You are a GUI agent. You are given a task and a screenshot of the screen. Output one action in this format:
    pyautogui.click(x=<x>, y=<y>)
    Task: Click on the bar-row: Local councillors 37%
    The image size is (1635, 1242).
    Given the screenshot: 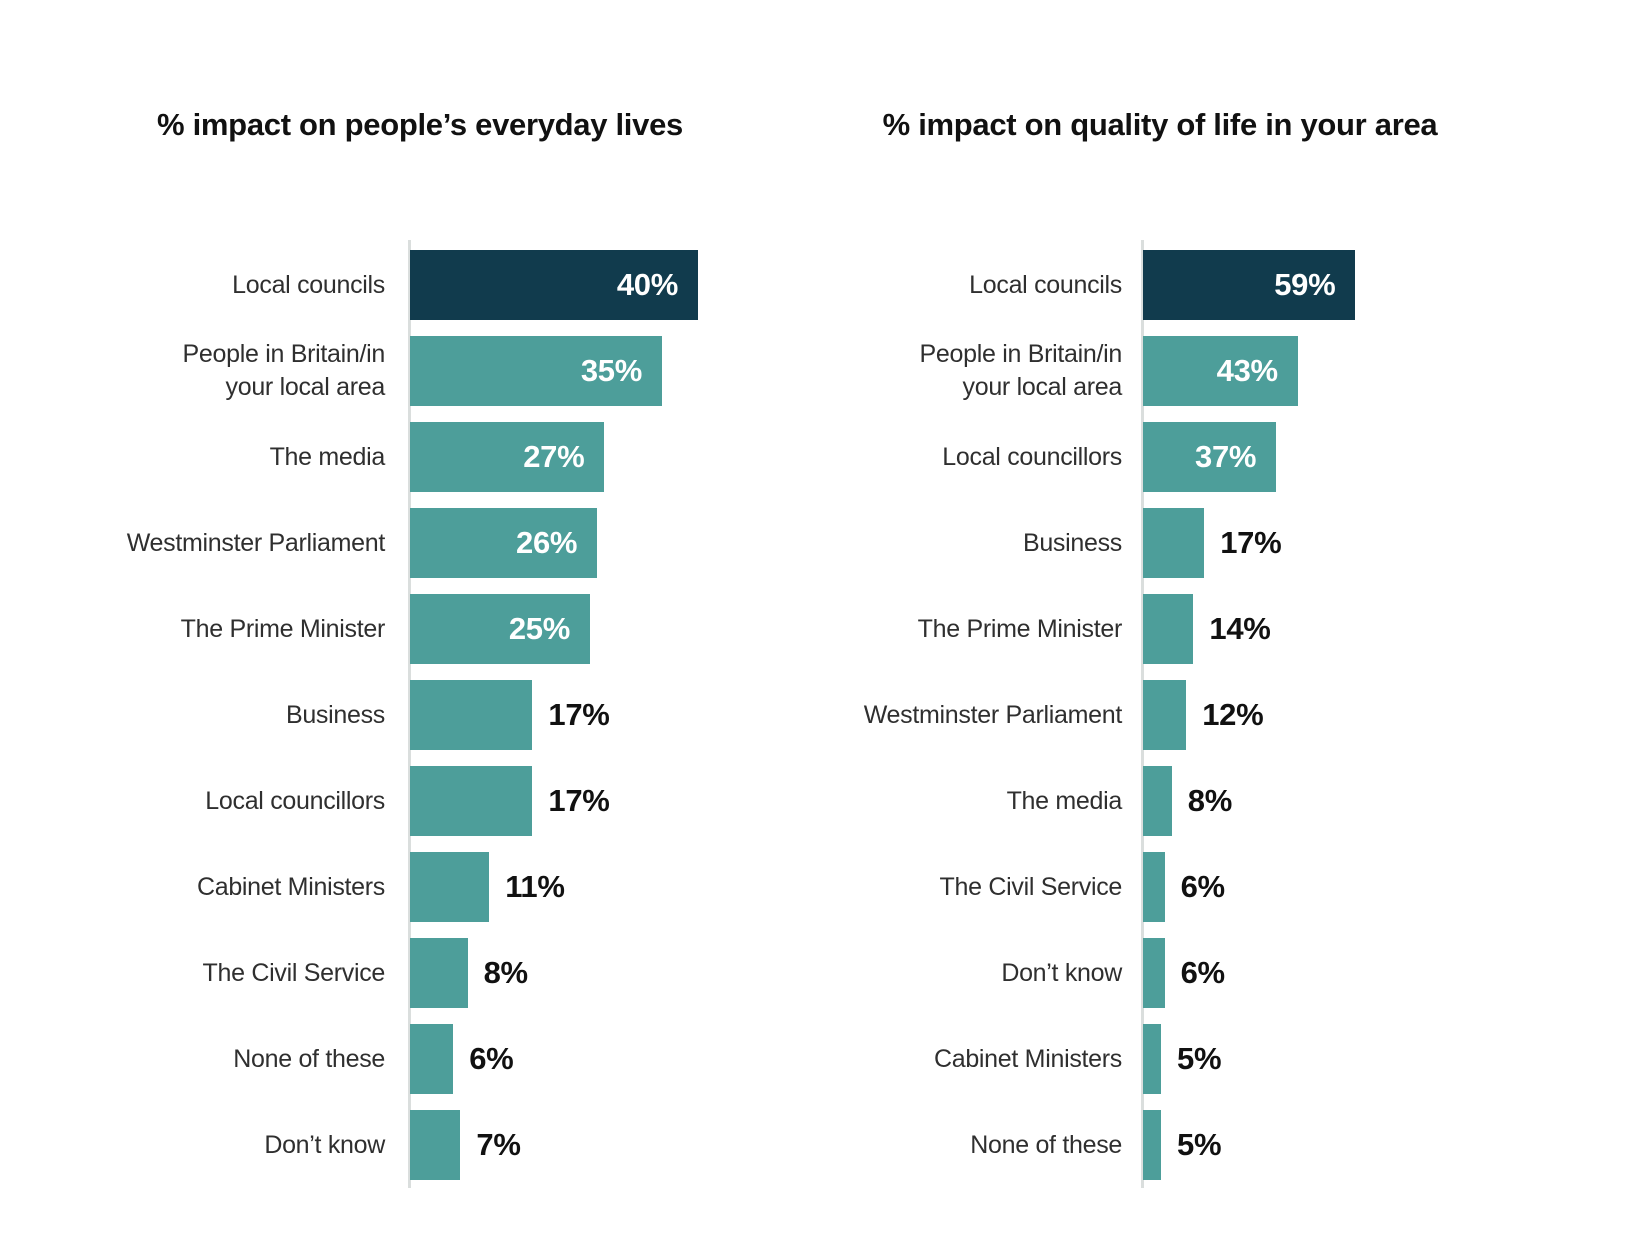 What is the action you would take?
    pyautogui.click(x=1160, y=457)
    